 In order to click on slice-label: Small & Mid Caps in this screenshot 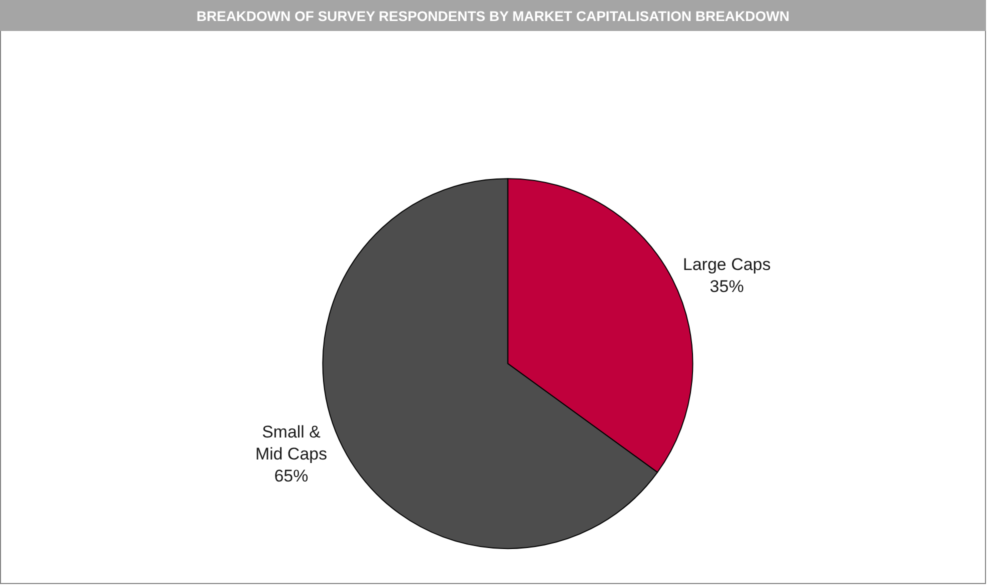, I will do `click(291, 443)`.